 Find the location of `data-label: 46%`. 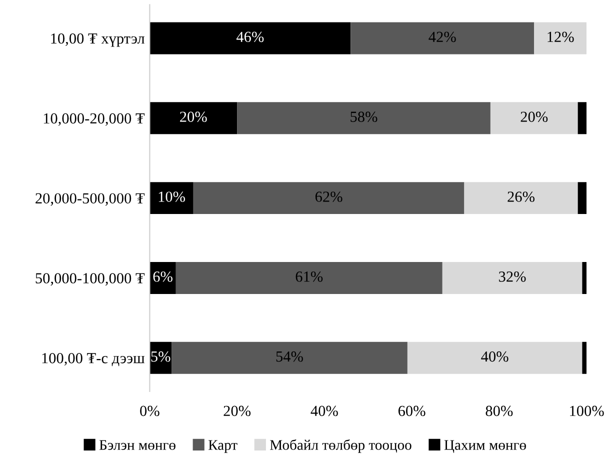

data-label: 46% is located at coordinates (250, 37).